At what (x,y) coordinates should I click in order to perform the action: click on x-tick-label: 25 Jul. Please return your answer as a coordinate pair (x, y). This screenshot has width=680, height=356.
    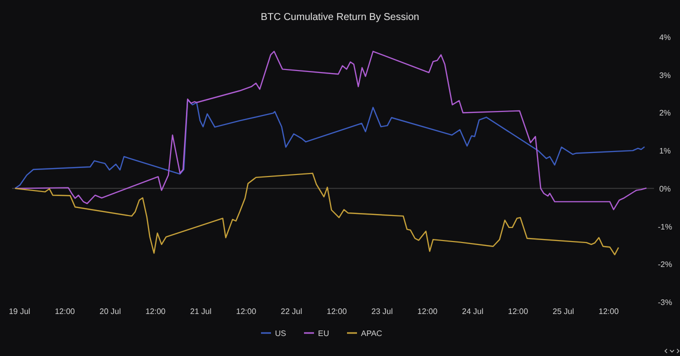
    Looking at the image, I should click on (563, 311).